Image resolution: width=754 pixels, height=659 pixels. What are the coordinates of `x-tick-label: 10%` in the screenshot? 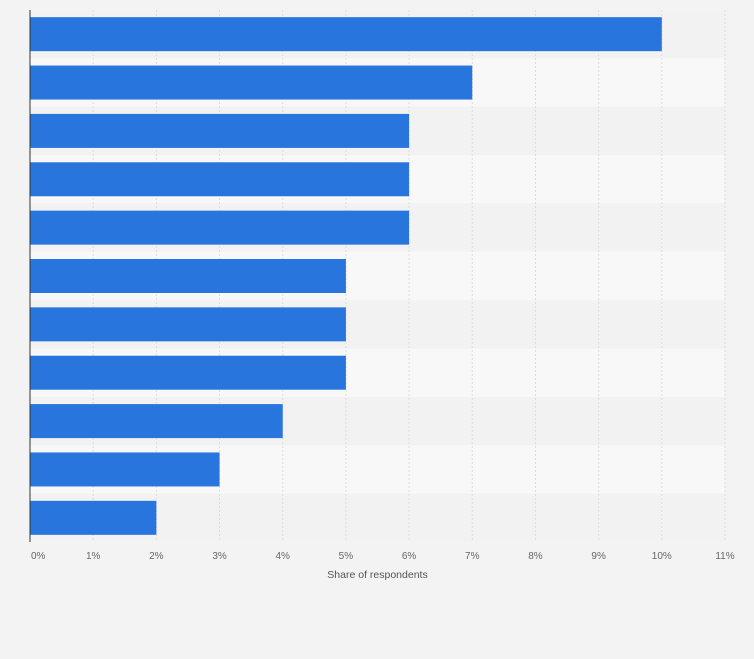 It's located at (662, 556).